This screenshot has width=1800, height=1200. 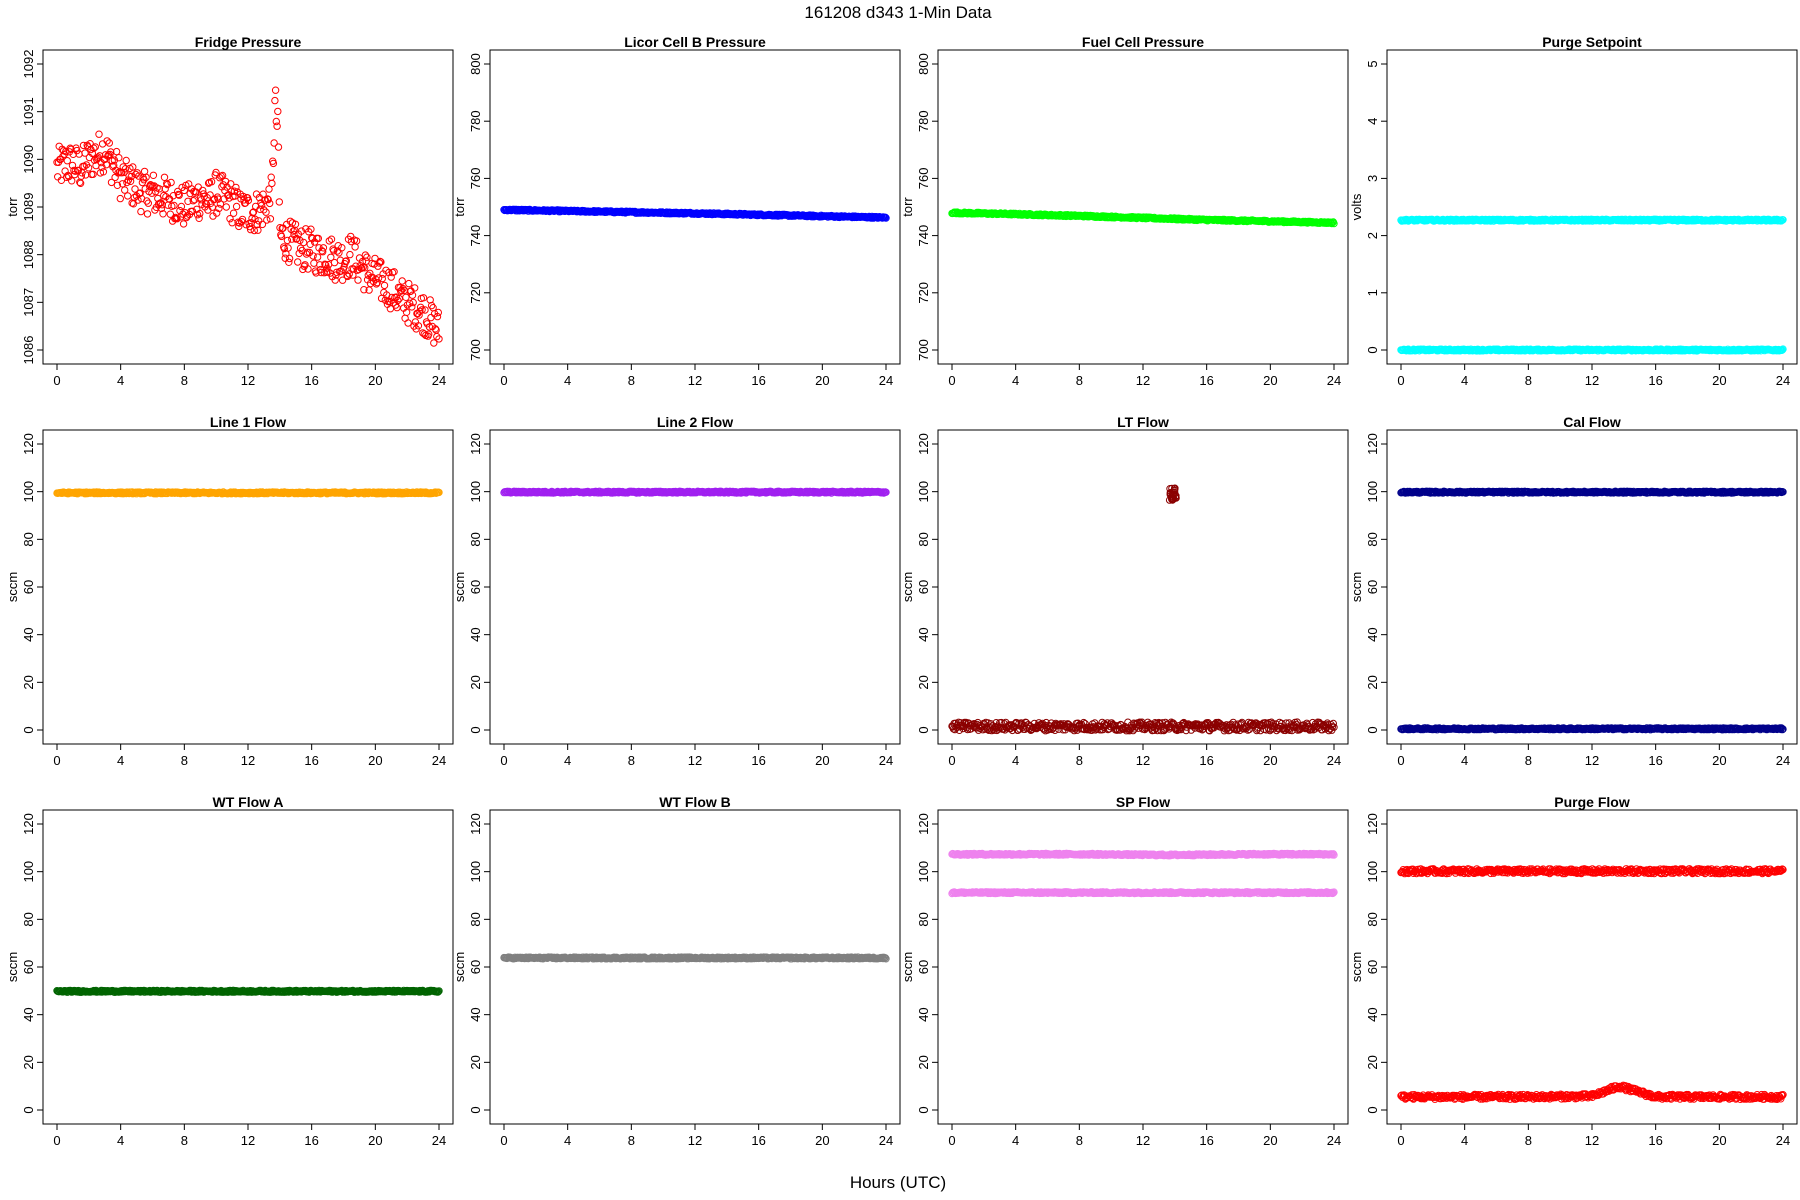 I want to click on y-tick-label: 120, so click(x=475, y=444).